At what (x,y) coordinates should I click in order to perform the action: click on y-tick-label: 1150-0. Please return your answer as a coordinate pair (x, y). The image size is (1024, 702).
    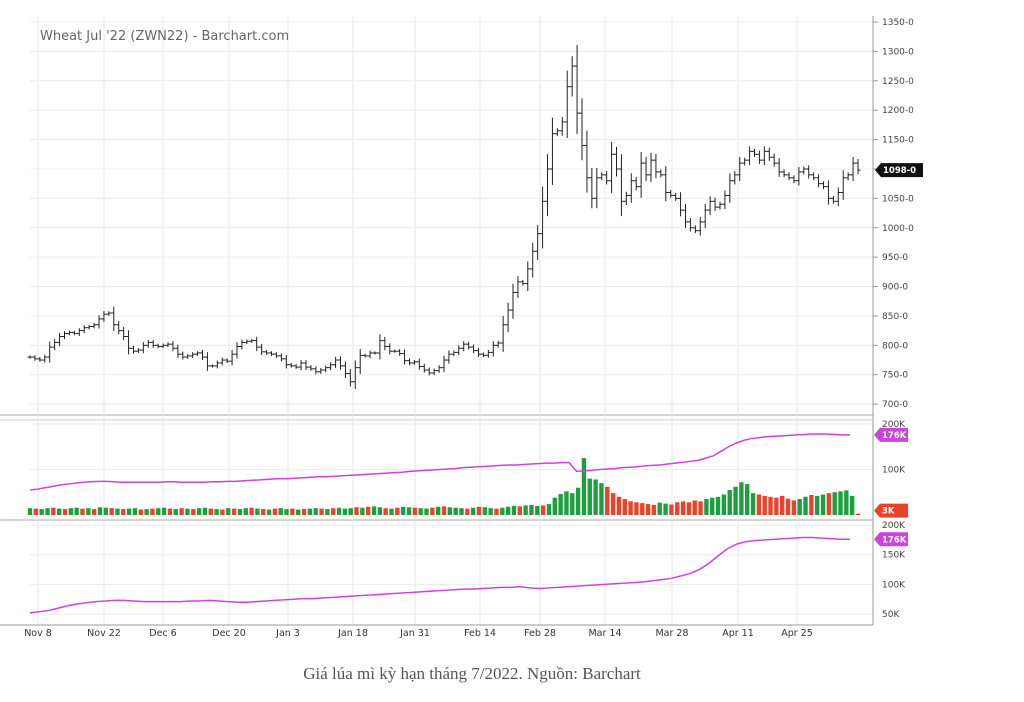
    Looking at the image, I should click on (898, 141).